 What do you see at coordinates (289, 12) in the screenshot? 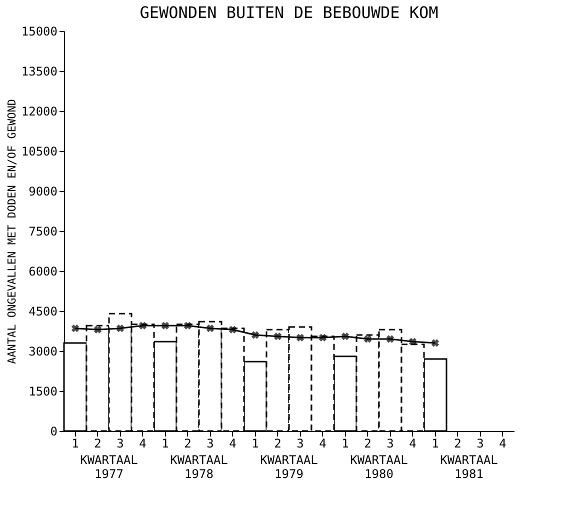
I see `chart-title: GEWONDEN BUITEN DE BEBOUWDE KOM` at bounding box center [289, 12].